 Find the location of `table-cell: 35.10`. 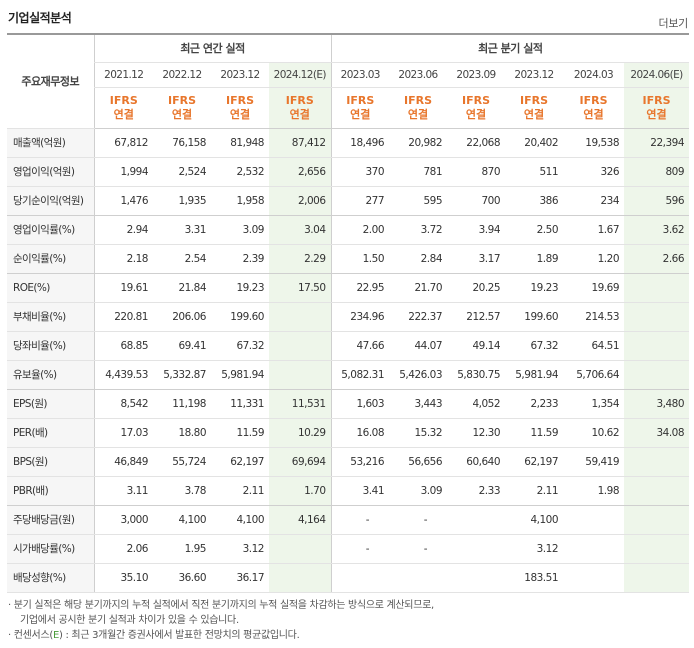

table-cell: 35.10 is located at coordinates (123, 578).